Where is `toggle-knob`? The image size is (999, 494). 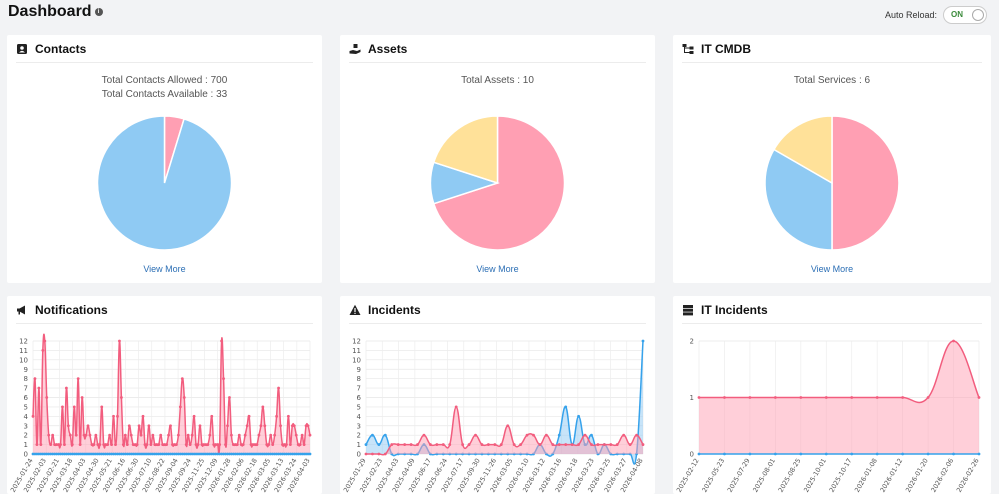
toggle-knob is located at coordinates (978, 15).